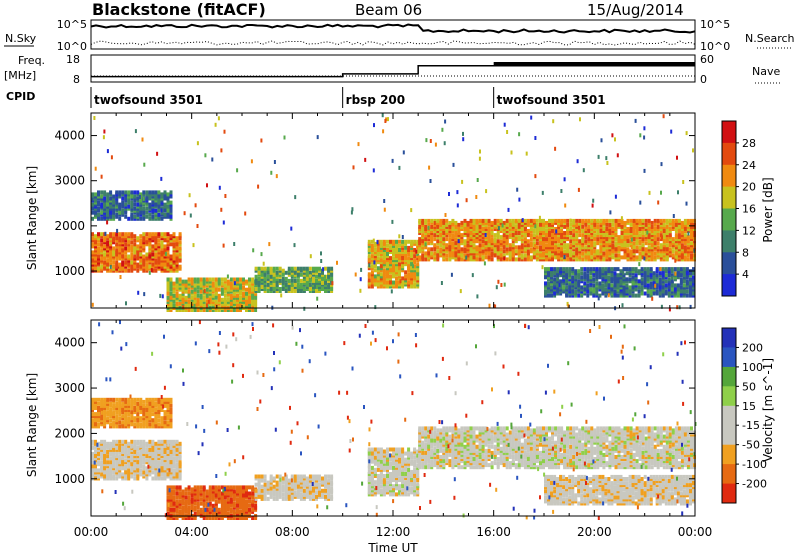 The image size is (800, 554). What do you see at coordinates (148, 100) in the screenshot?
I see `cpid-segment-label: twofsound 3501` at bounding box center [148, 100].